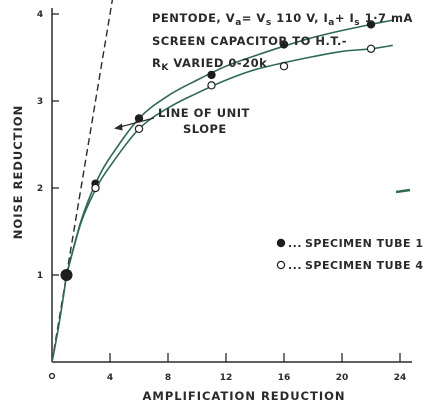 The image size is (432, 408). I want to click on x-tick-label-16: 16, so click(284, 378).